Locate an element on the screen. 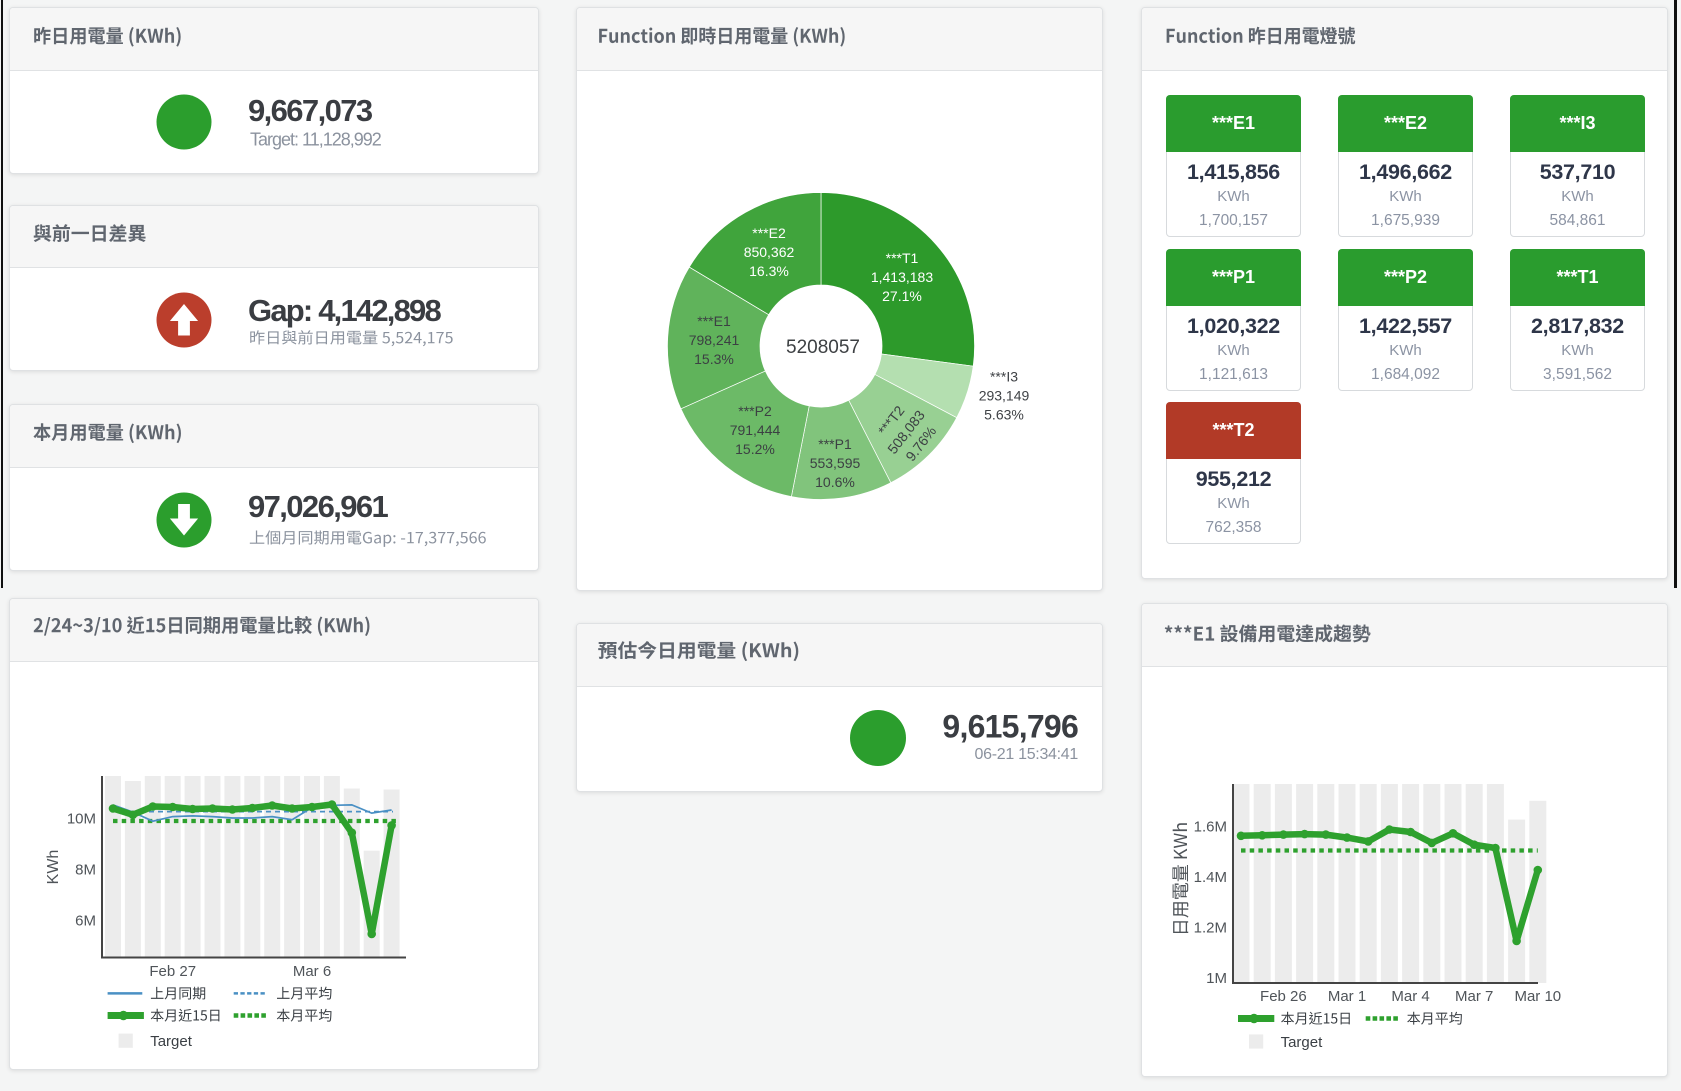 This screenshot has height=1091, width=1681. svg-text: Mar 1 is located at coordinates (1347, 996).